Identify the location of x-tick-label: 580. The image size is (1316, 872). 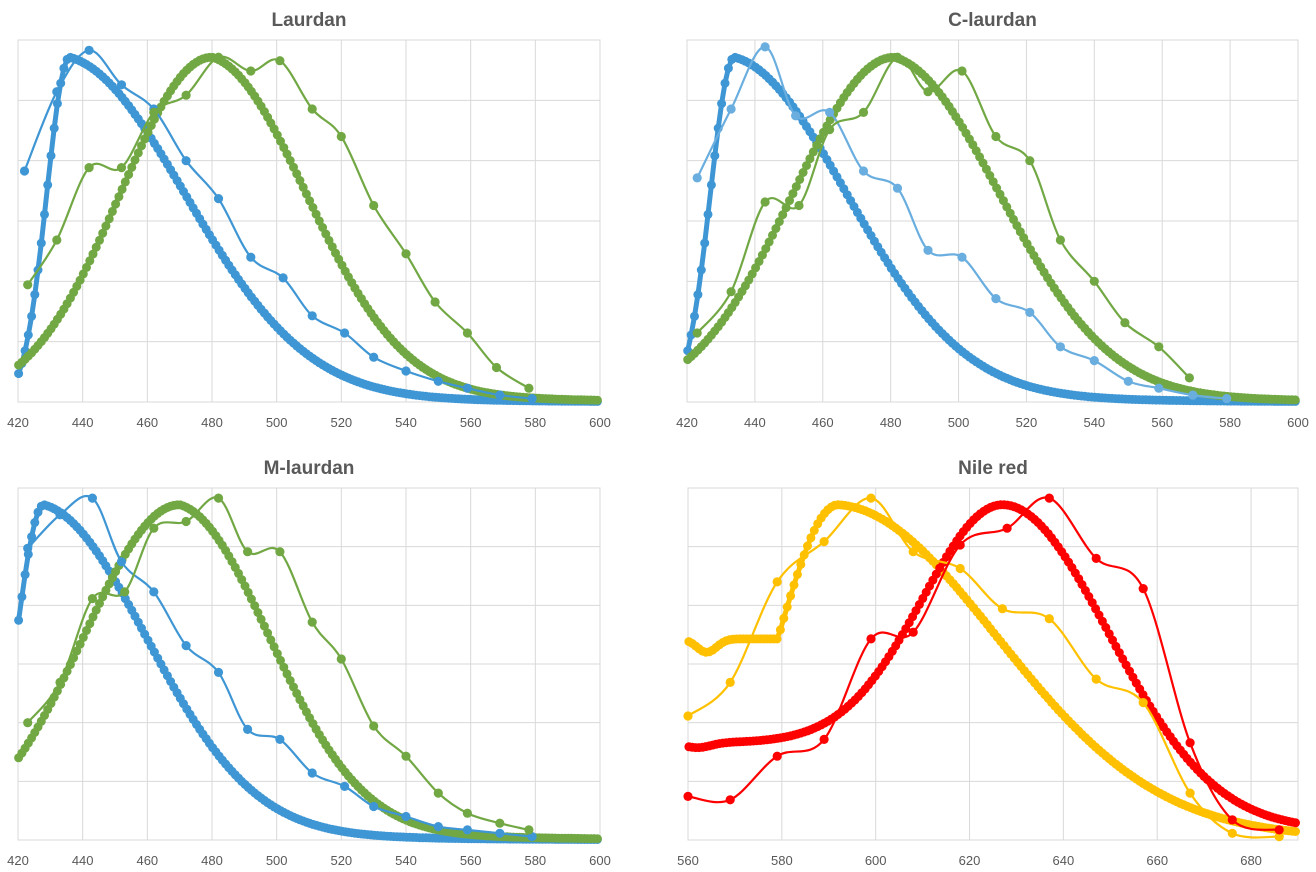
(535, 860).